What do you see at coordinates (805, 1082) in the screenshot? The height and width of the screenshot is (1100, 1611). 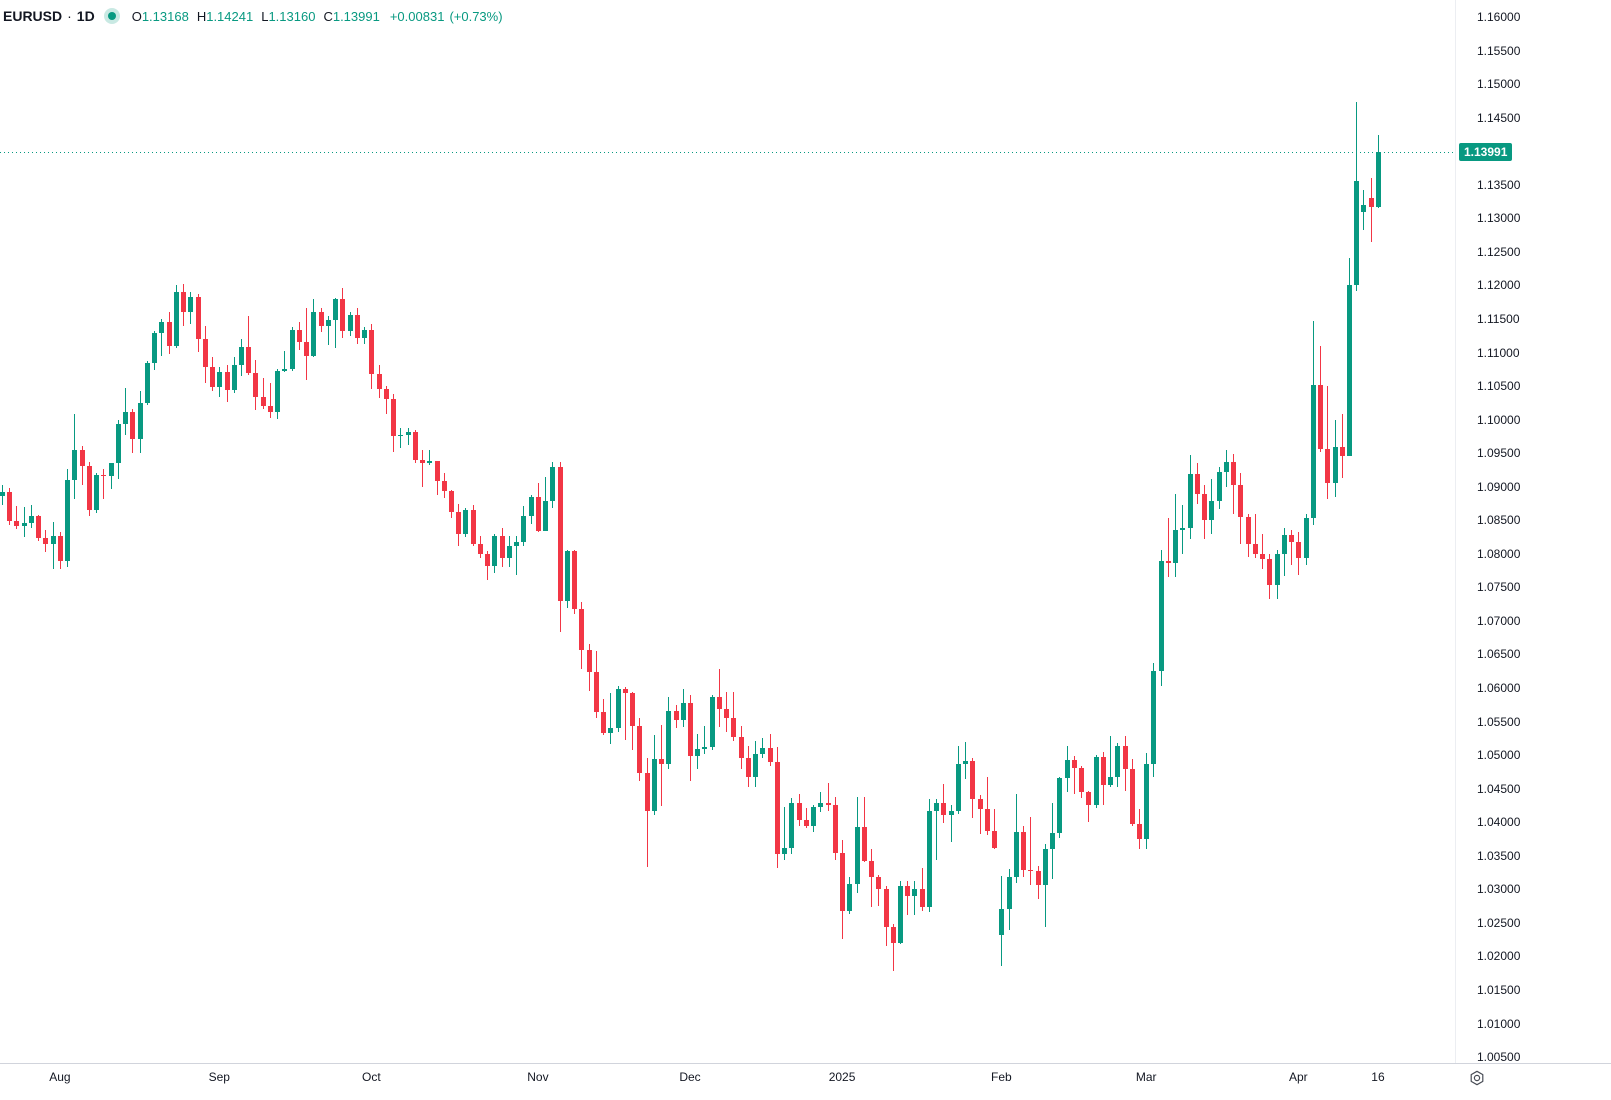 I see `time-scale: Aug Sep Oct Nov Dec 2025 Feb Mar Apr 16` at bounding box center [805, 1082].